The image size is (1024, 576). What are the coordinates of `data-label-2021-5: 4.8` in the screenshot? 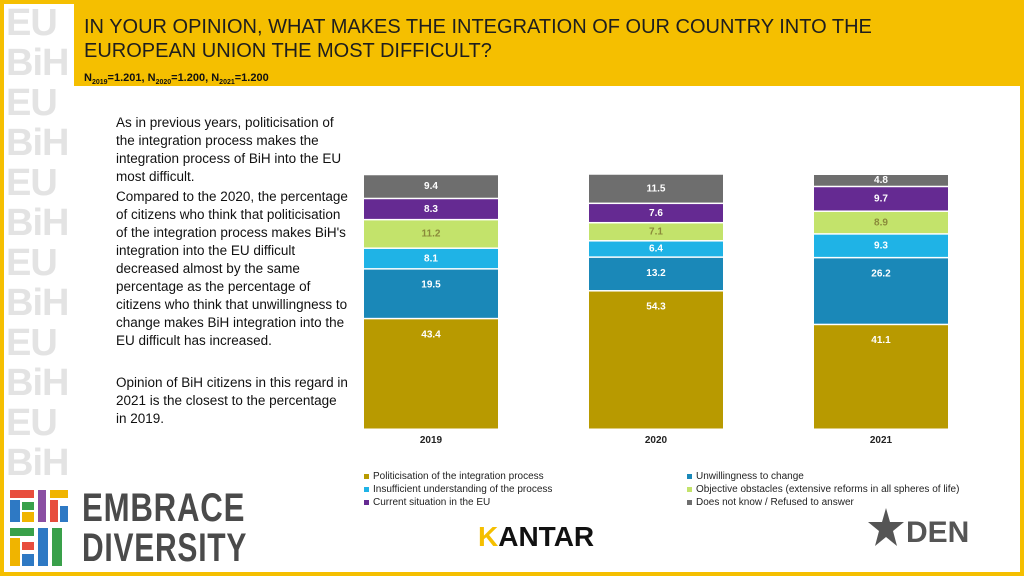 It's located at (881, 180).